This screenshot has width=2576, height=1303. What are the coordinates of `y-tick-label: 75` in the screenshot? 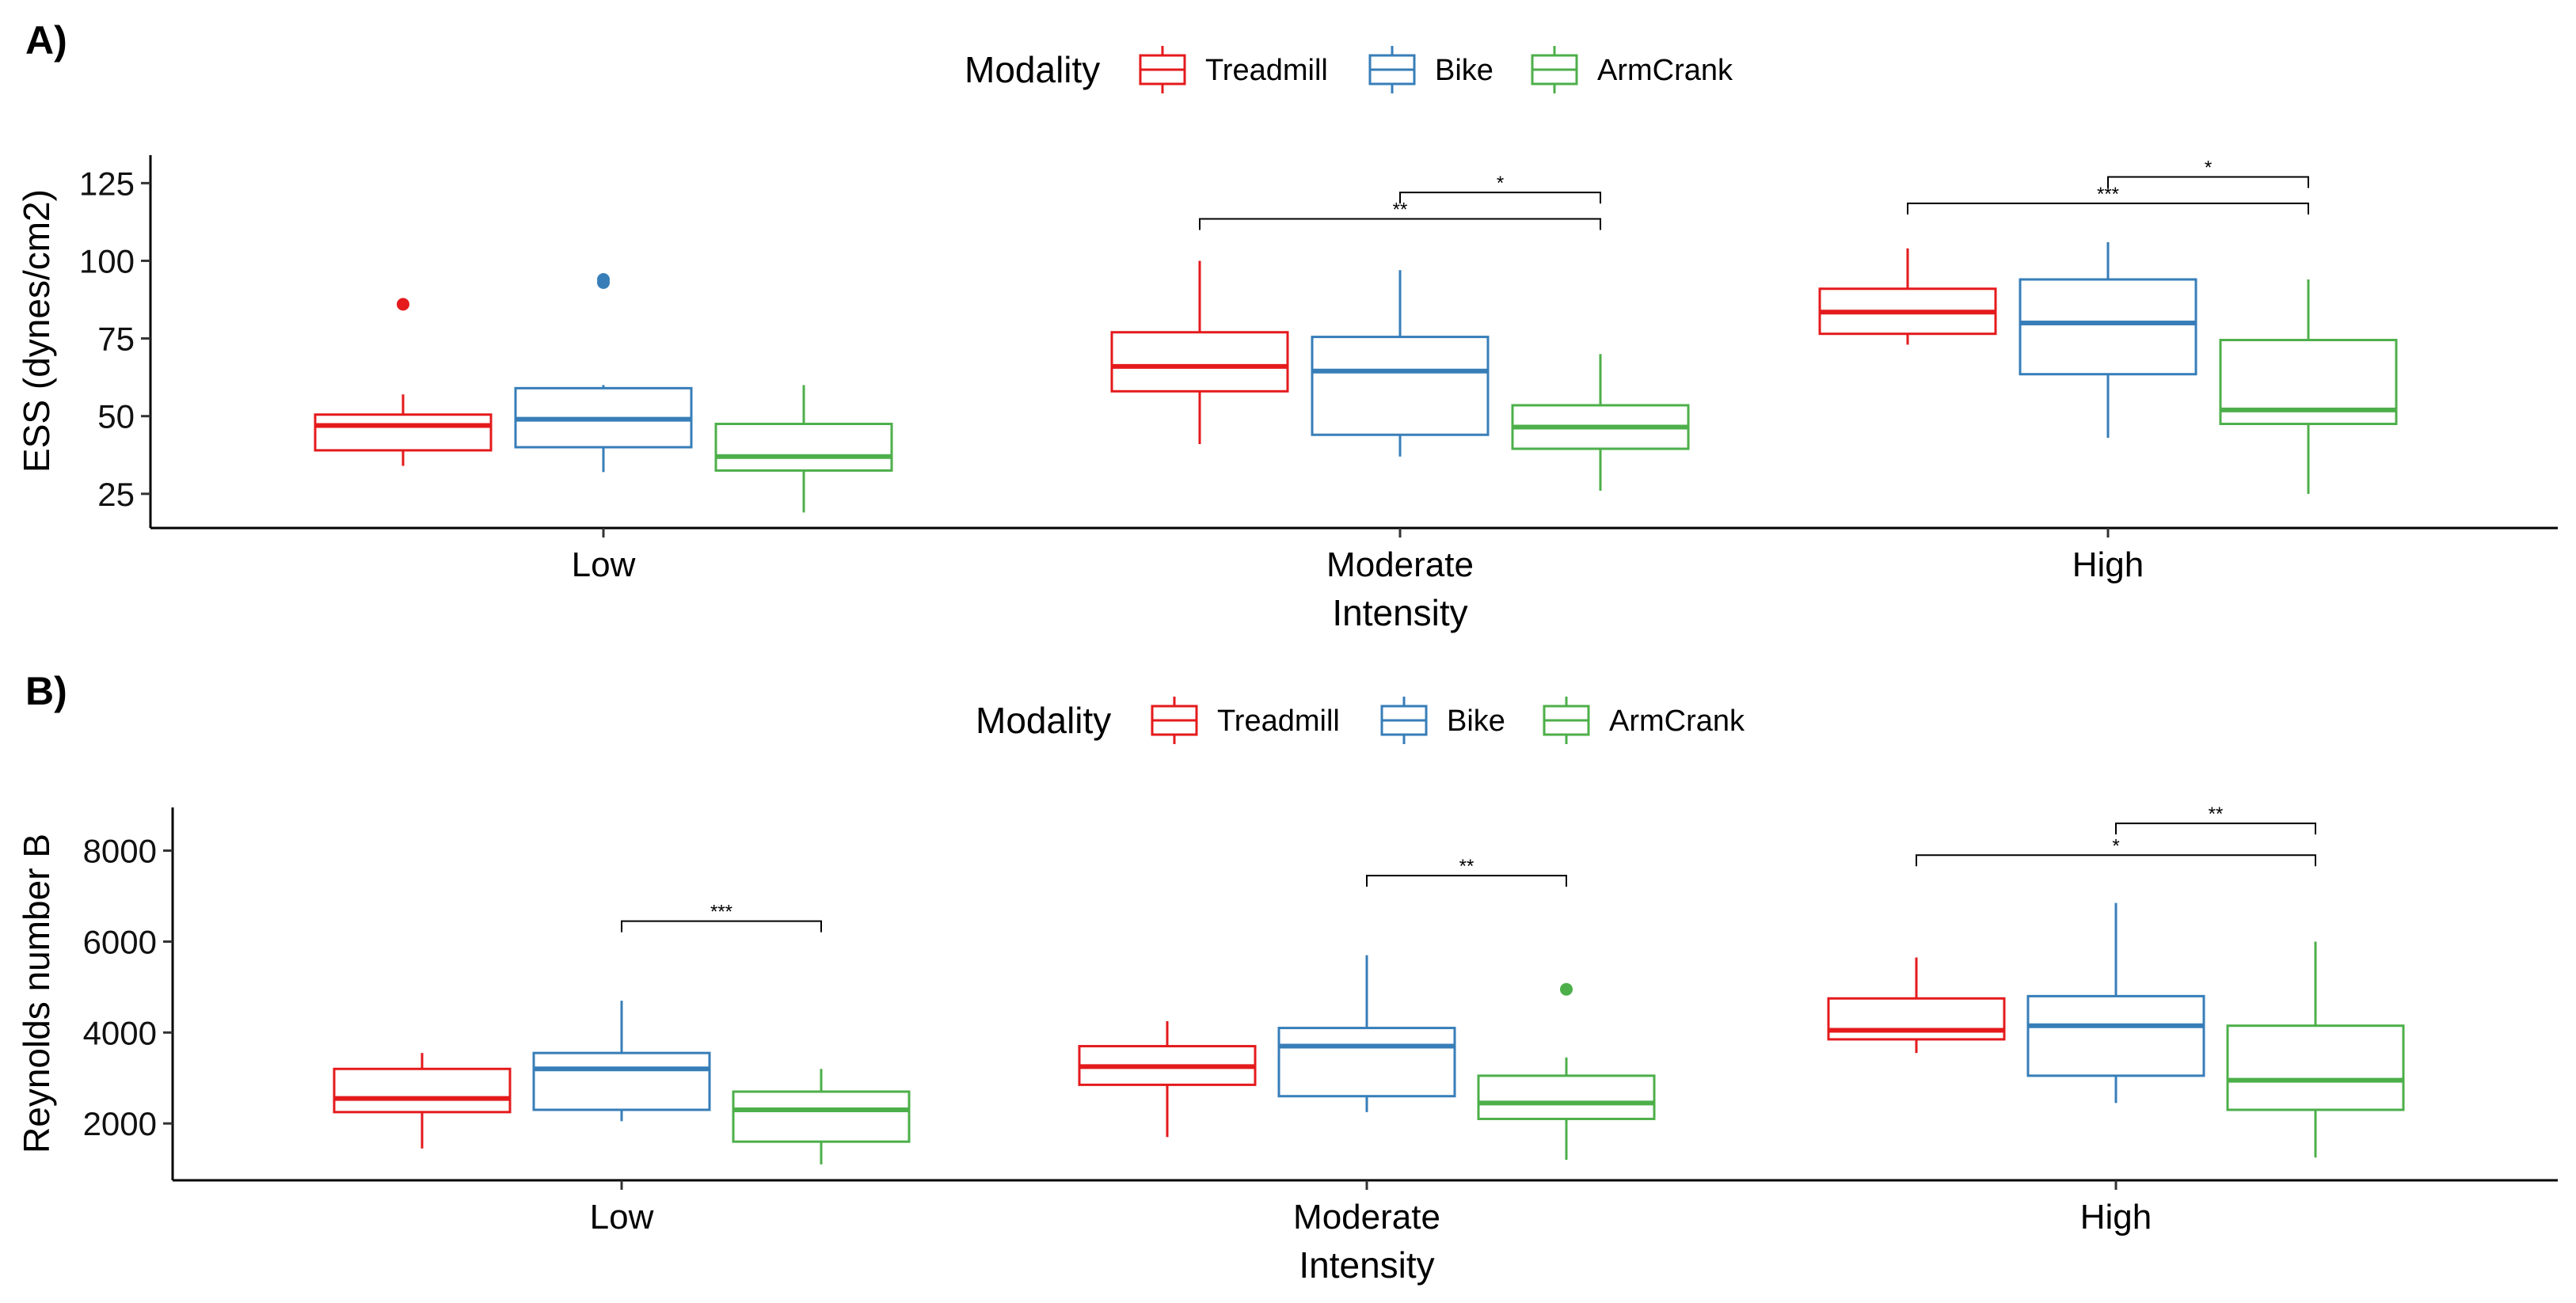 It's located at (116, 339).